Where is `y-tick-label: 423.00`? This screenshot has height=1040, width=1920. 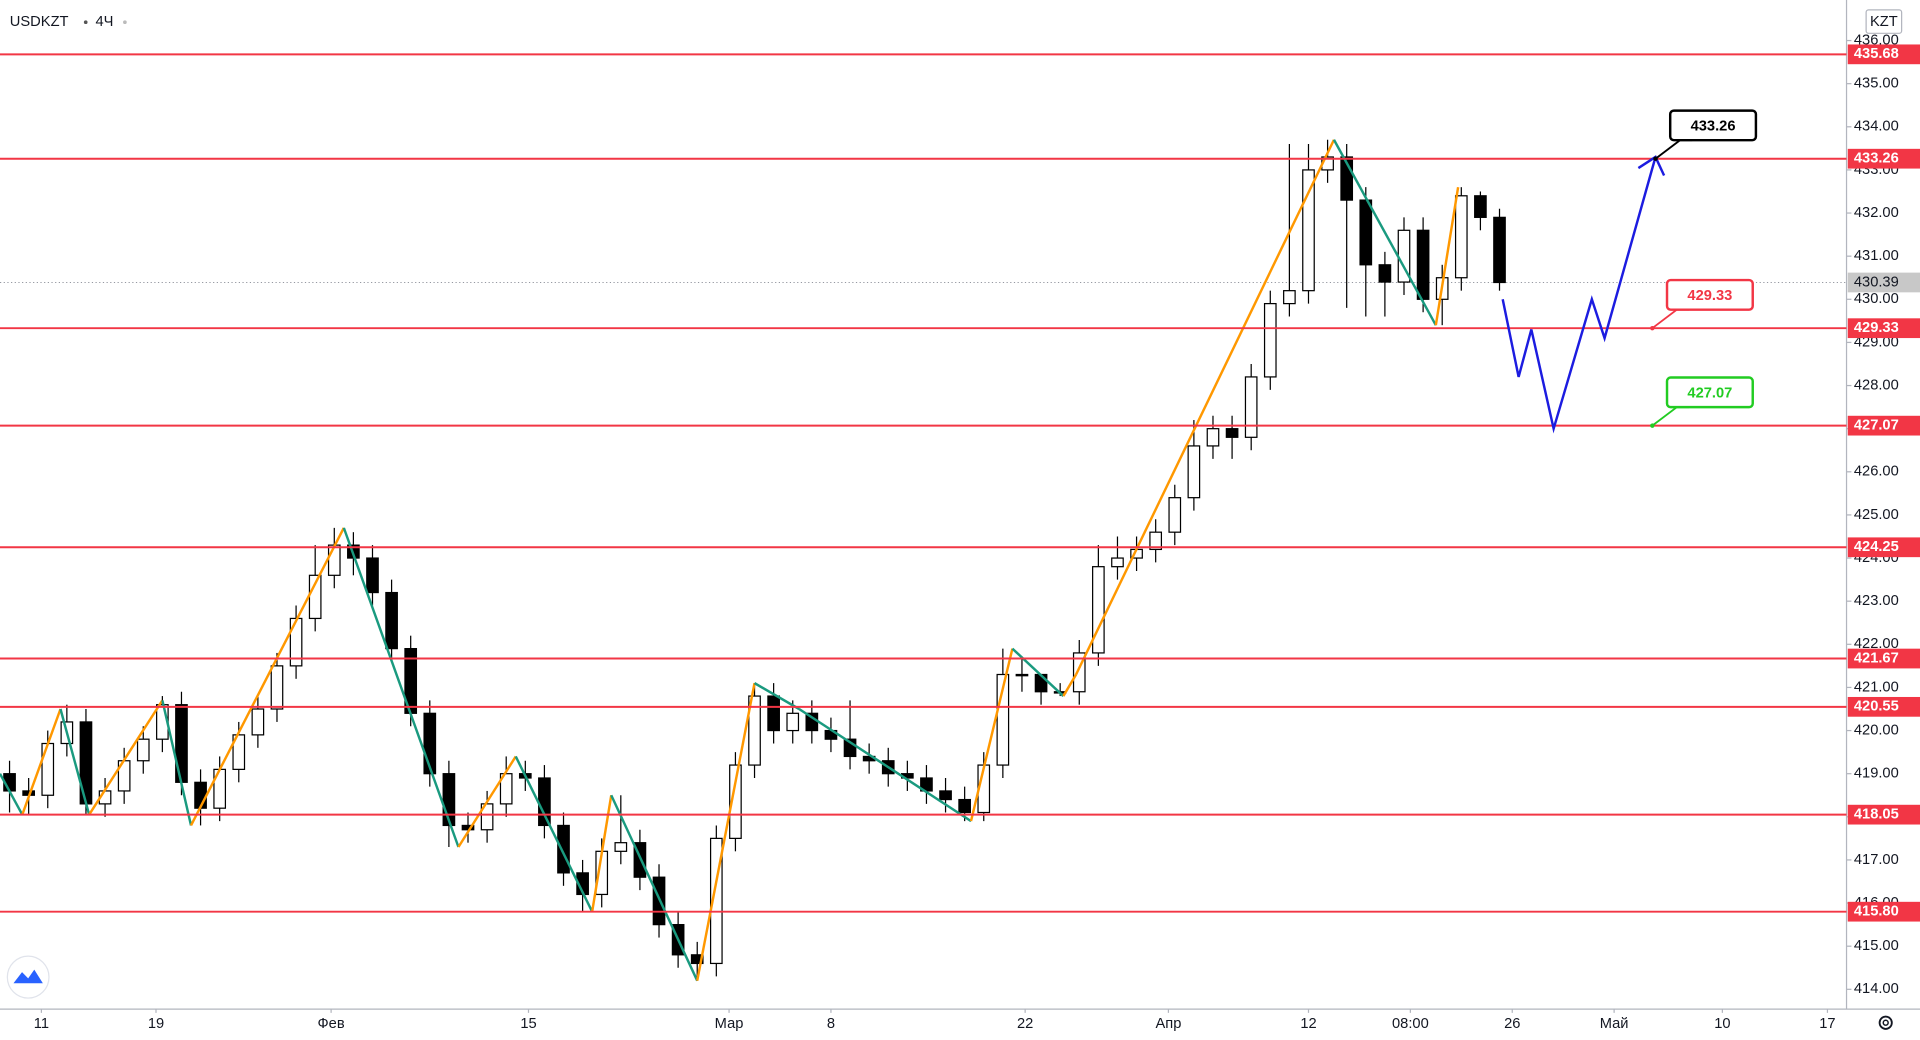 y-tick-label: 423.00 is located at coordinates (1876, 601).